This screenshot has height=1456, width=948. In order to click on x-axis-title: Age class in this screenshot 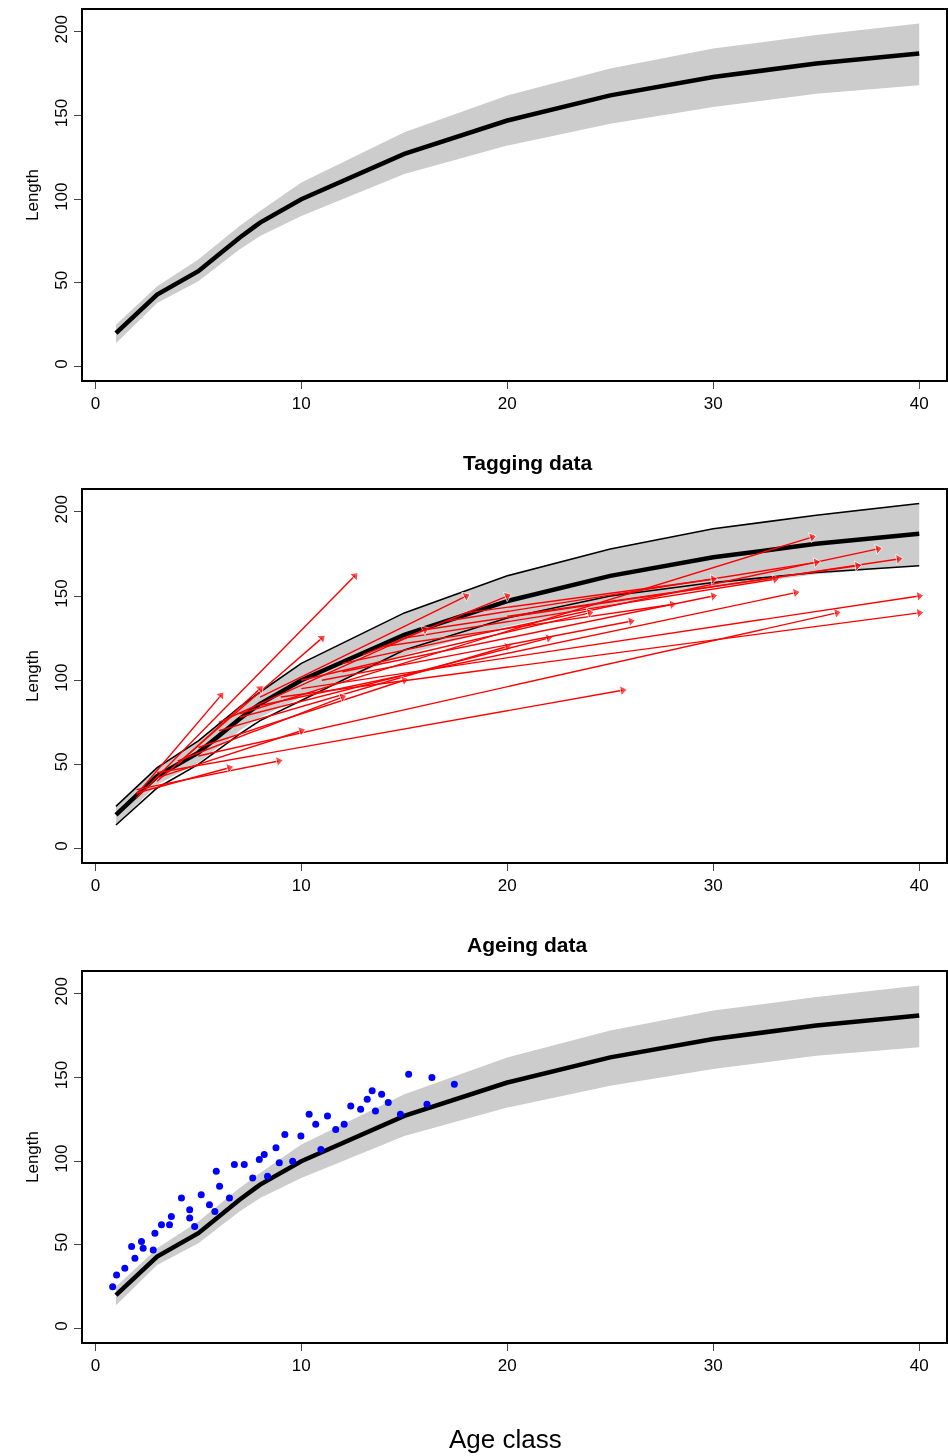, I will do `click(505, 1439)`.